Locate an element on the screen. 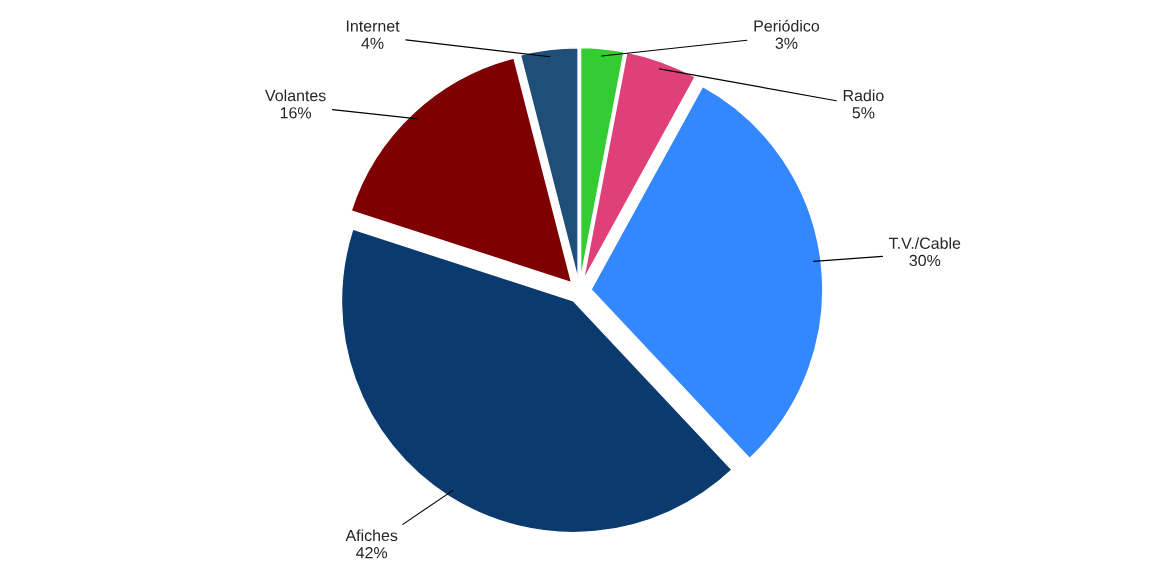 The width and height of the screenshot is (1159, 582). data-label: 5% is located at coordinates (863, 113).